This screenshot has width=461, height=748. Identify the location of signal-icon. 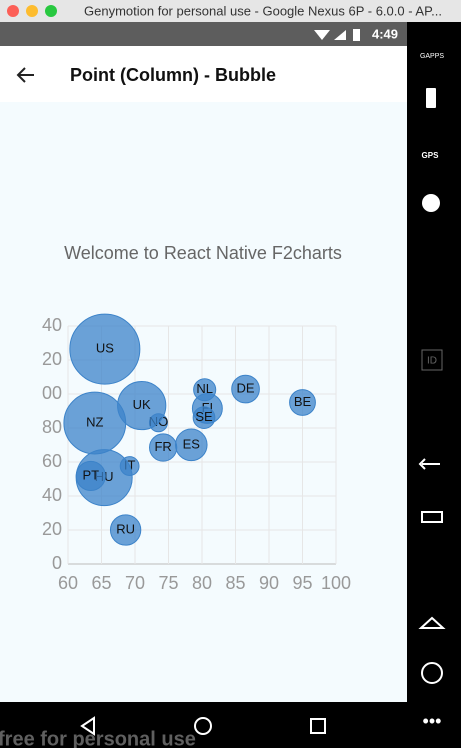
(340, 35).